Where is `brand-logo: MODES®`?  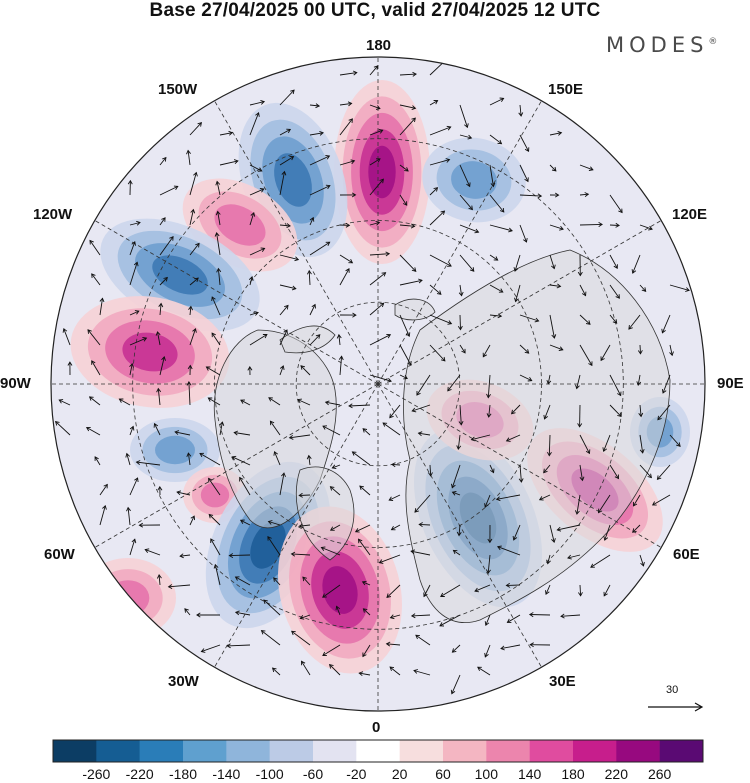 brand-logo: MODES® is located at coordinates (661, 45).